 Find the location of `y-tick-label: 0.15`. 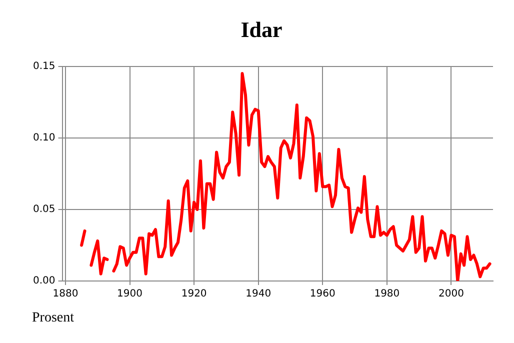

y-tick-label: 0.15 is located at coordinates (44, 66).